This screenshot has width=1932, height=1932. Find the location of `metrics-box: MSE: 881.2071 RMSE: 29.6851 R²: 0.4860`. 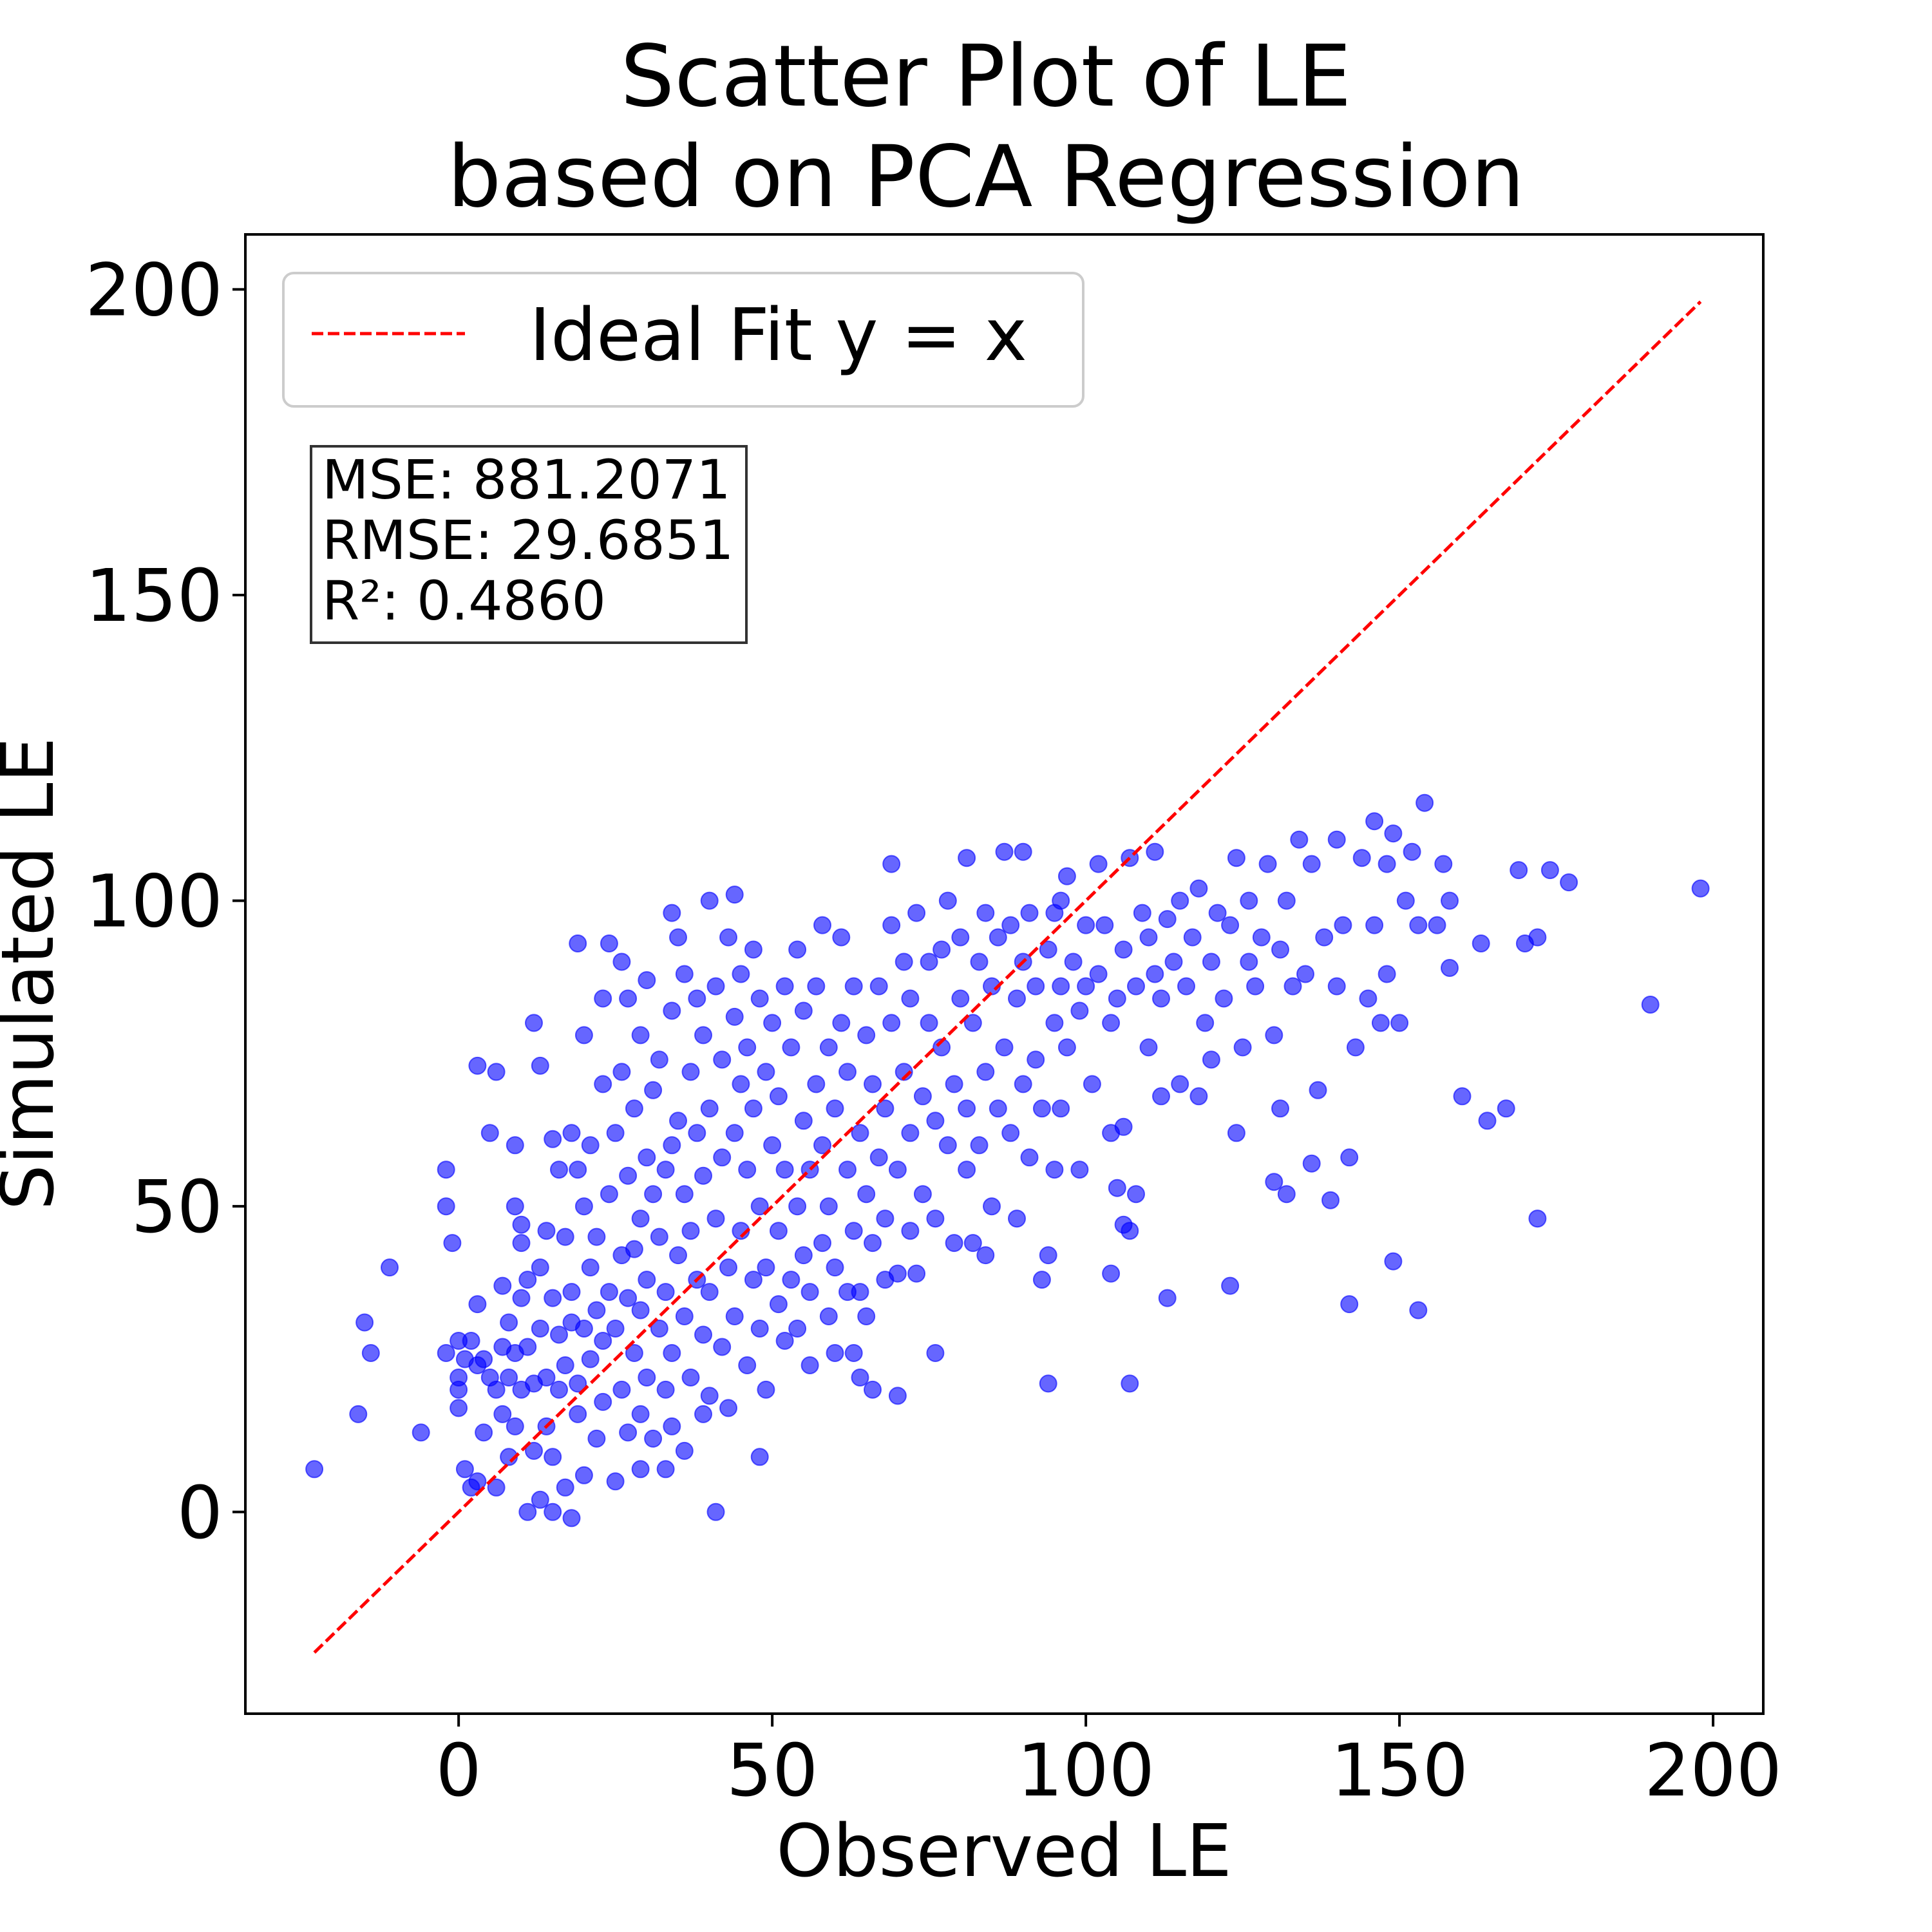

metrics-box: MSE: 881.2071 RMSE: 29.6851 R²: 0.4860 is located at coordinates (529, 544).